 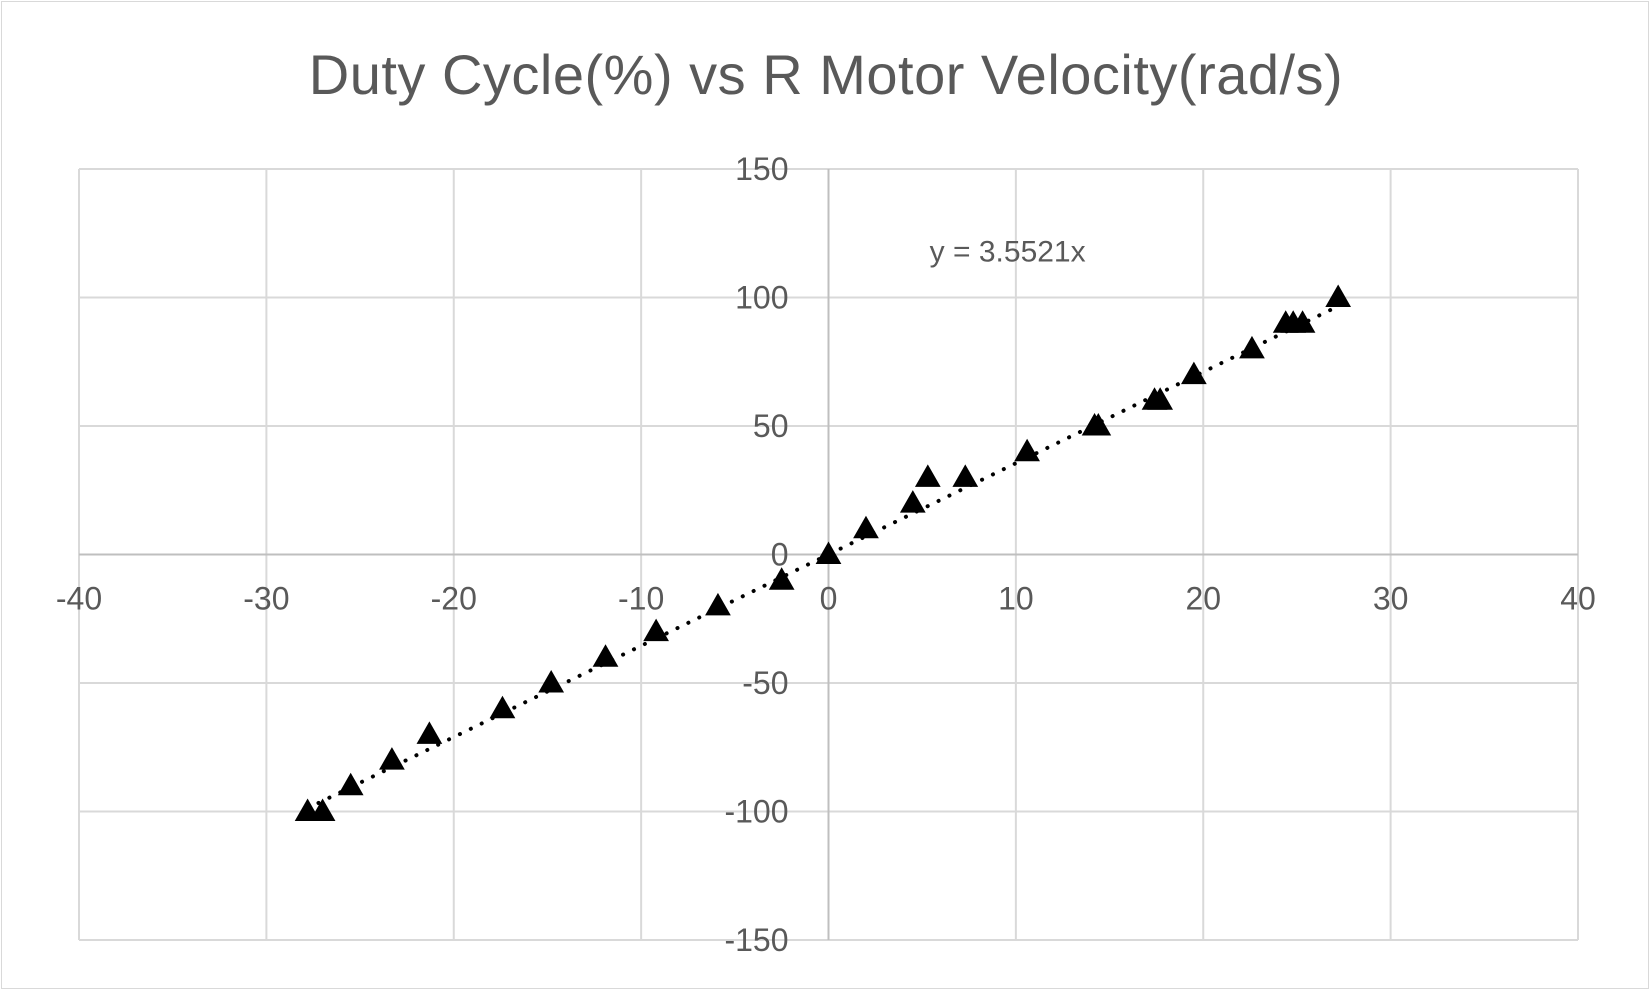 I want to click on chart-title: Duty Cycle(%) vs R Motor Velocity(rad/s), so click(x=826, y=74).